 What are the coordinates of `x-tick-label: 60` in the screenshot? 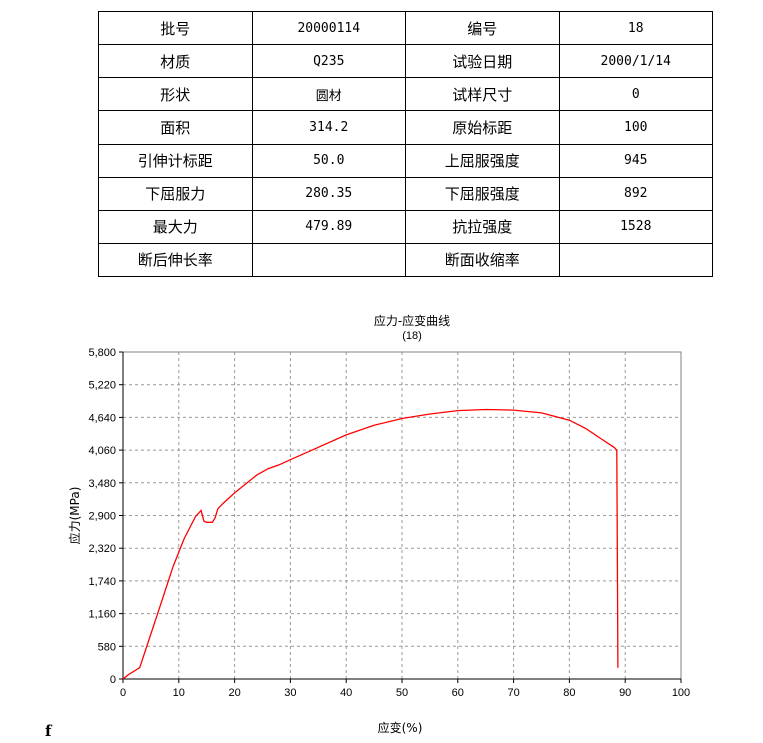 It's located at (458, 693).